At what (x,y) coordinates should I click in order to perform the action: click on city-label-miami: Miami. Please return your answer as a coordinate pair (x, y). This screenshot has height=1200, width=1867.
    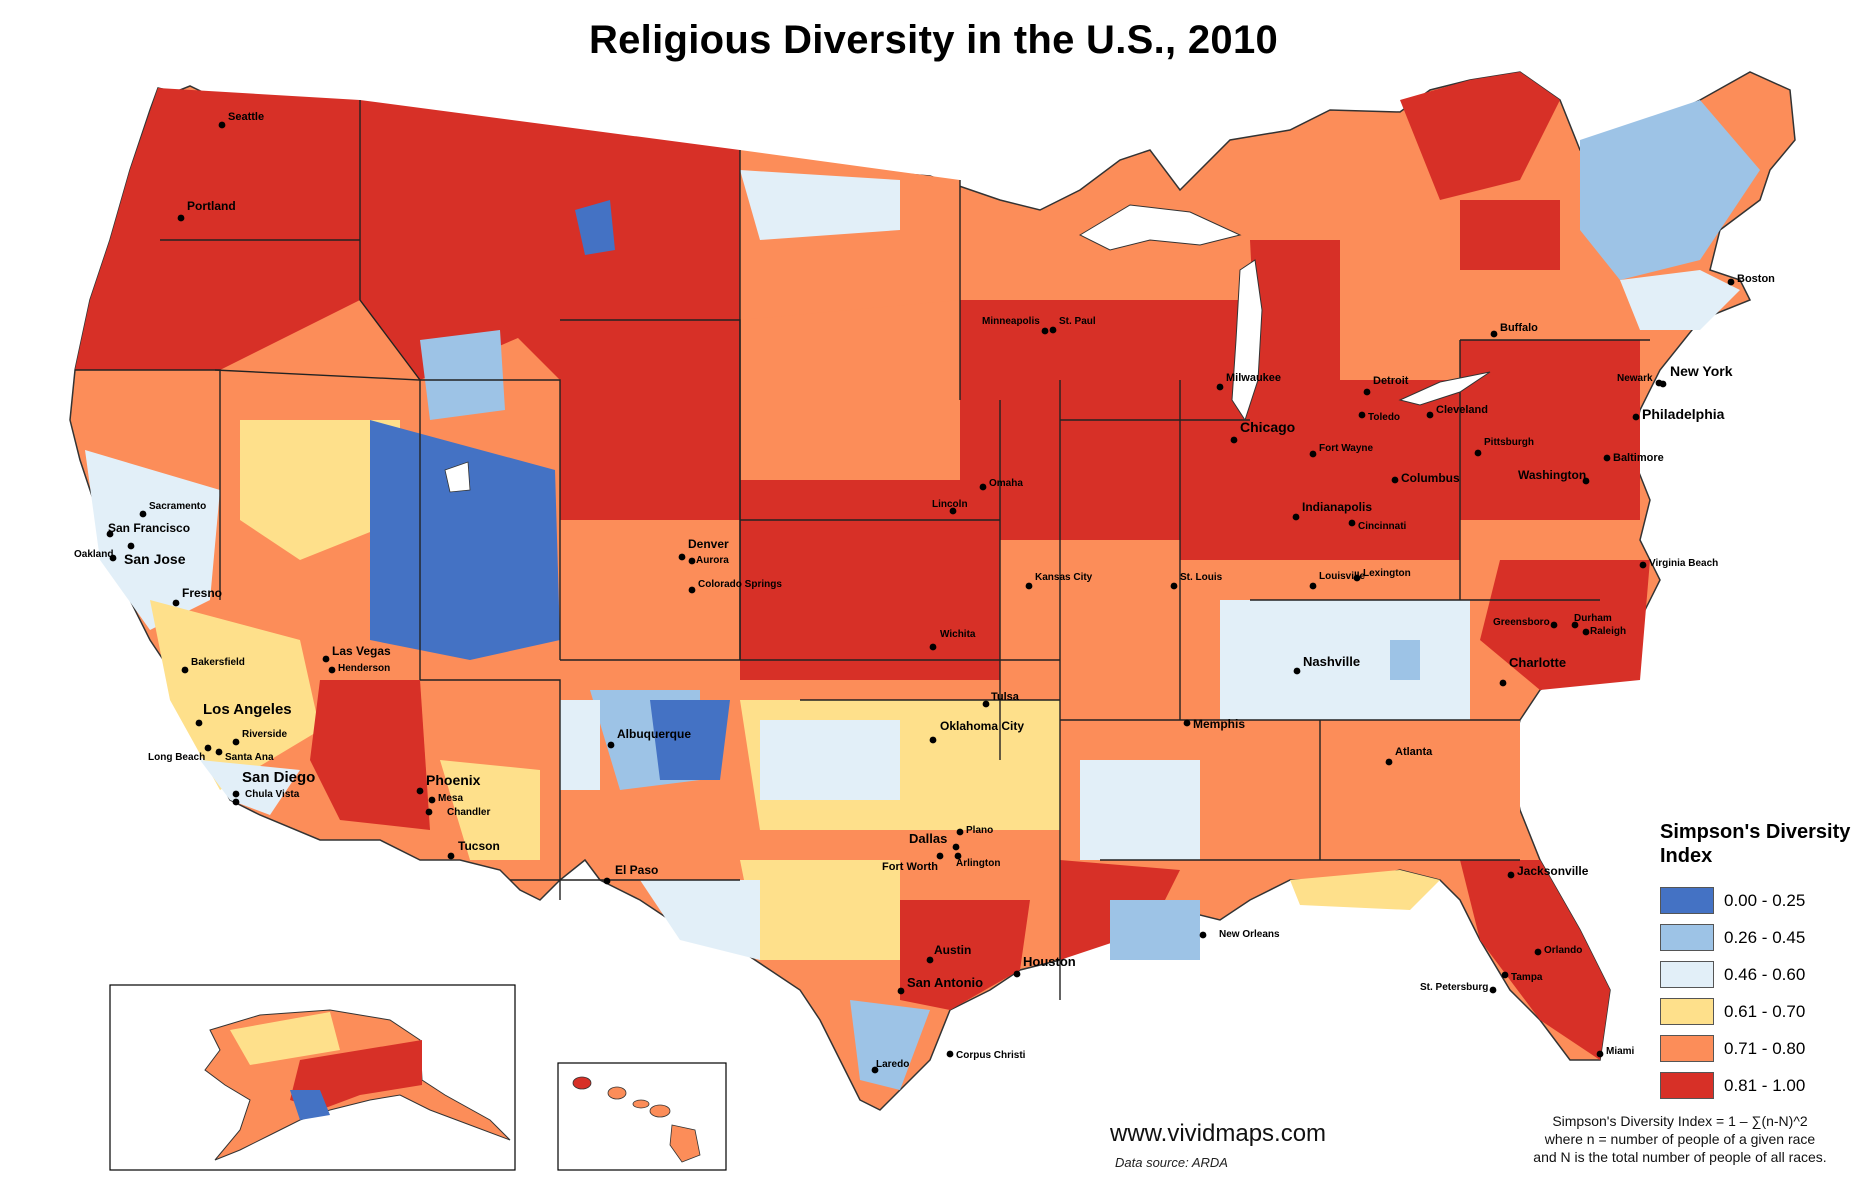
    Looking at the image, I should click on (1620, 1051).